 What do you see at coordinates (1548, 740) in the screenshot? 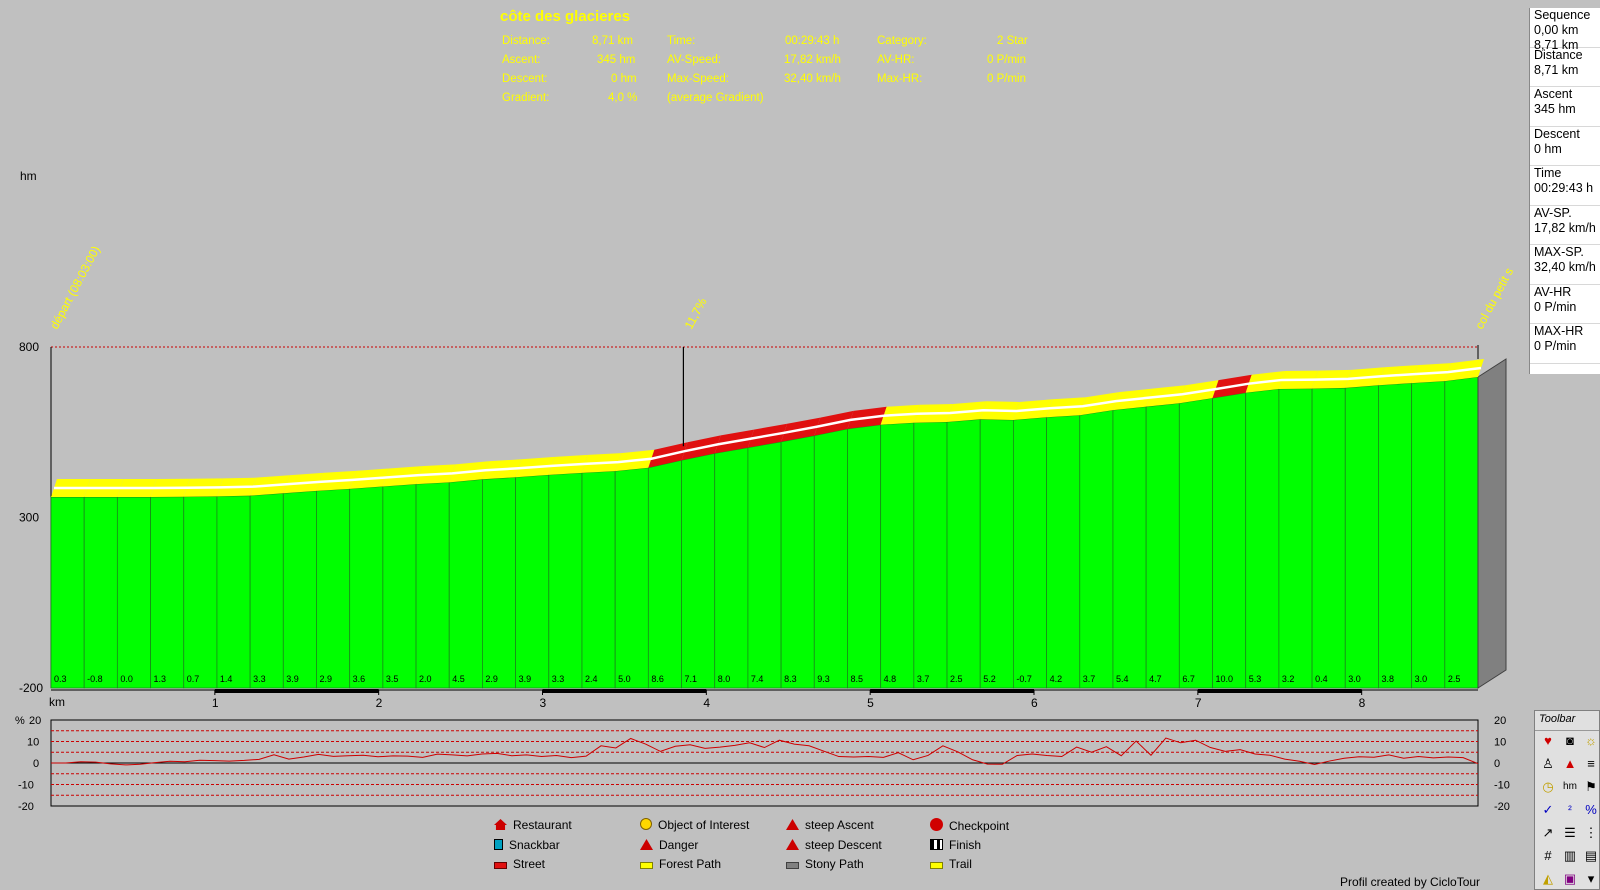
I see `heart-icon: ♥` at bounding box center [1548, 740].